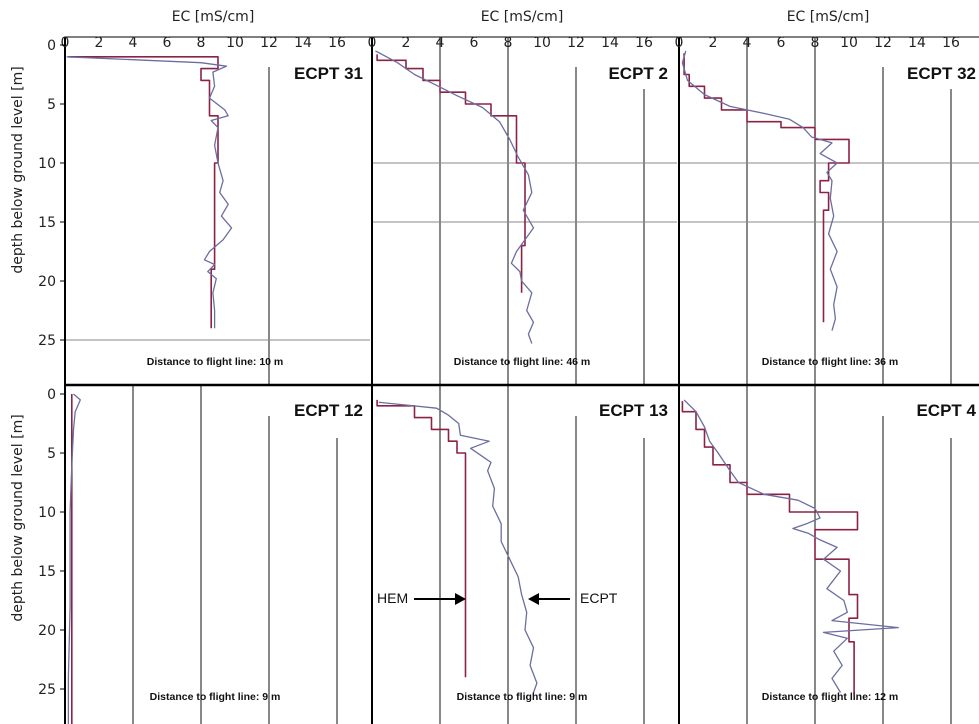 Image resolution: width=979 pixels, height=724 pixels. Describe the element at coordinates (638, 73) in the screenshot. I see `panel-title-2: ECPT 2` at that location.